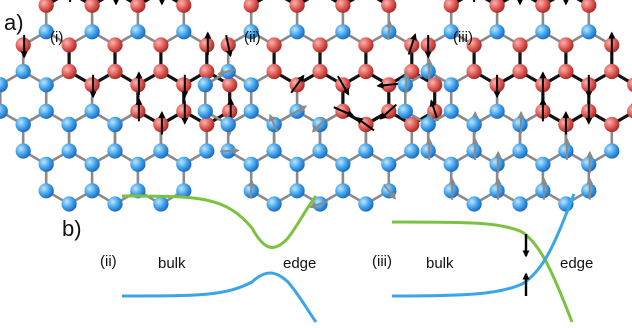 Image resolution: width=632 pixels, height=328 pixels. Describe the element at coordinates (219, 221) in the screenshot. I see `band-curve-green-upper` at that location.